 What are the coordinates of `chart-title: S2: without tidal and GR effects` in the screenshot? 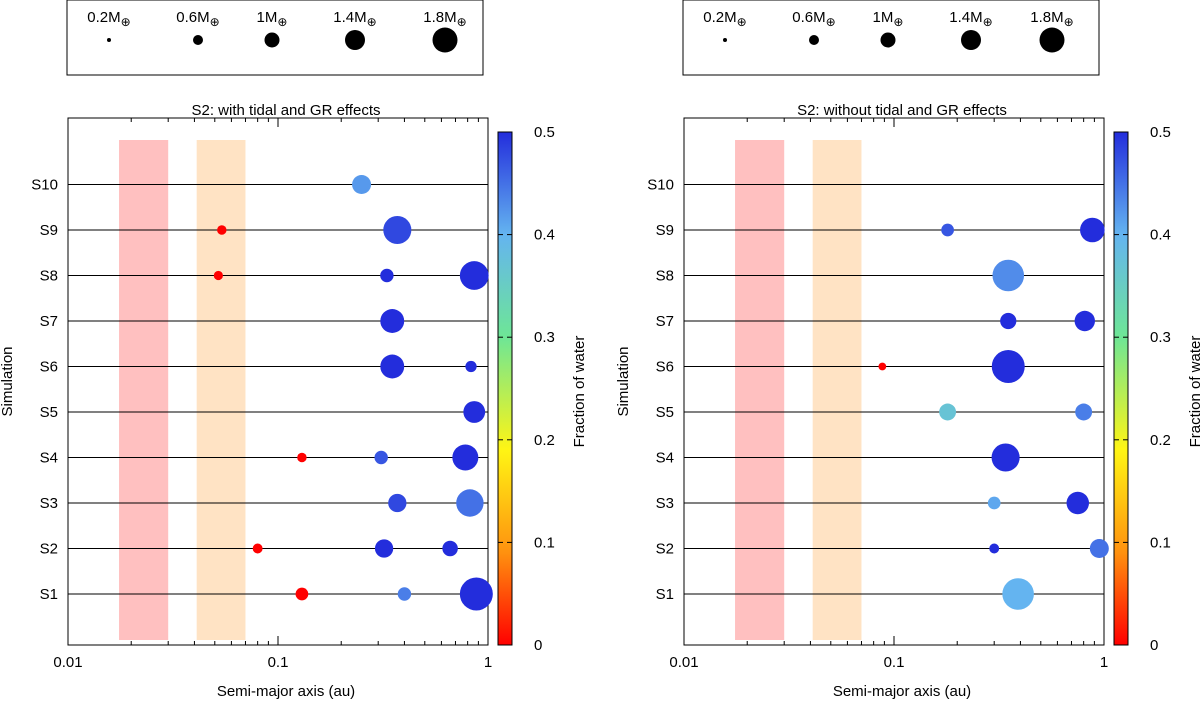 It's located at (902, 110).